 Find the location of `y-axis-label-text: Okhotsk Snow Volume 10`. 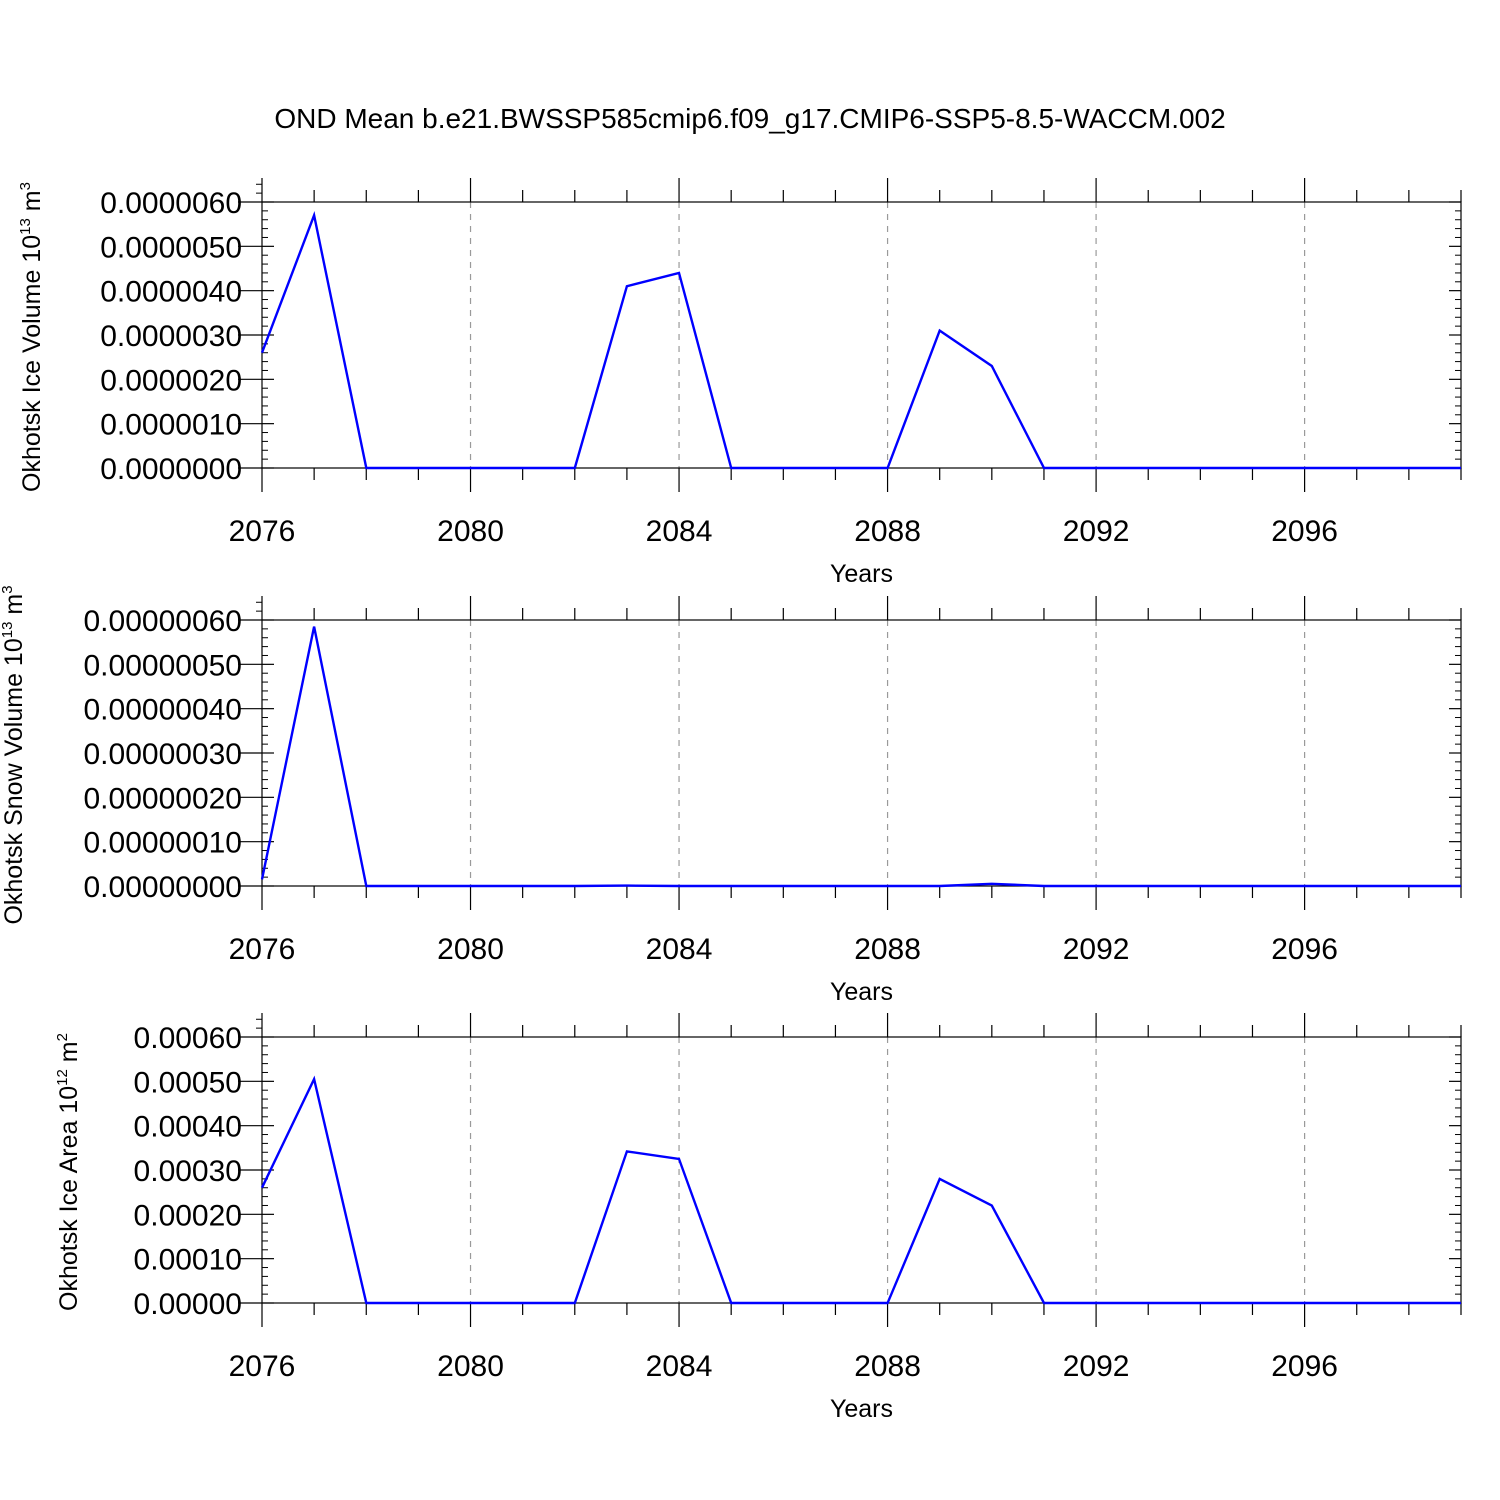

y-axis-label-text: Okhotsk Snow Volume 10 is located at coordinates (14, 781).